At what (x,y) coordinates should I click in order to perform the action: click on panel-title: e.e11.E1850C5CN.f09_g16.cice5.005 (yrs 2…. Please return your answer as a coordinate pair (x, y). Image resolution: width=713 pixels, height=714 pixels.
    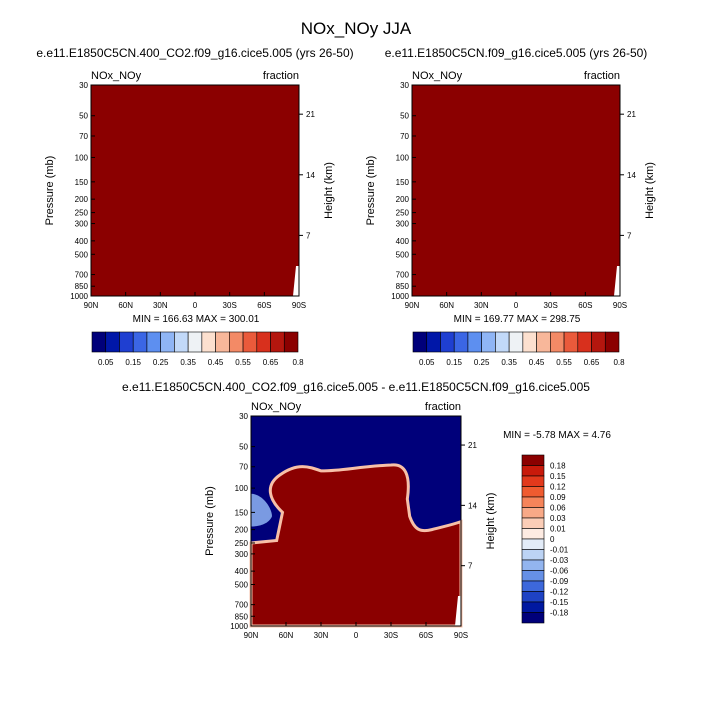
    Looking at the image, I should click on (516, 53).